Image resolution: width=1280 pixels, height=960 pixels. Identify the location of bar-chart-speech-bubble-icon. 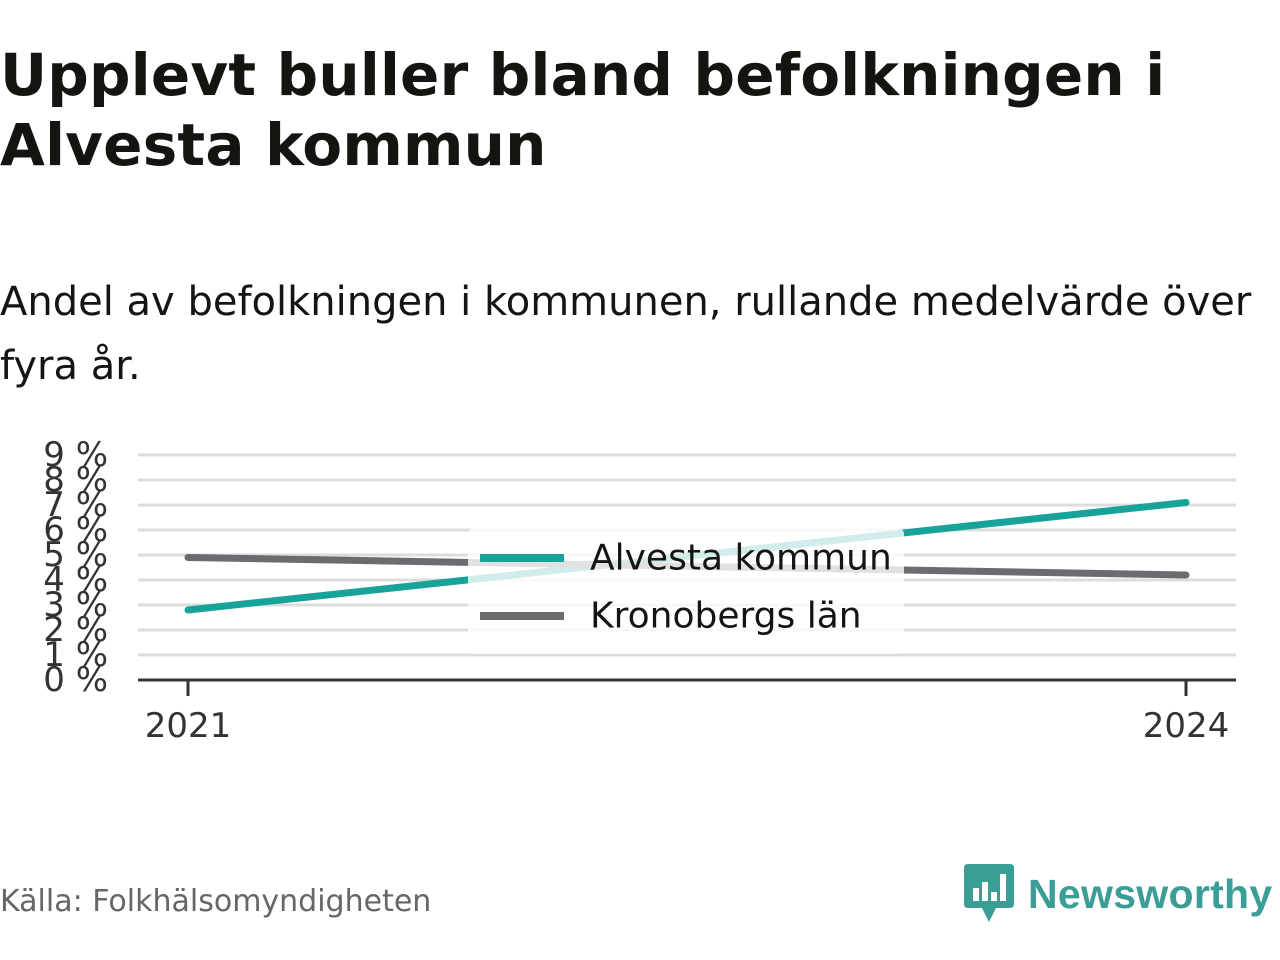
(989, 893).